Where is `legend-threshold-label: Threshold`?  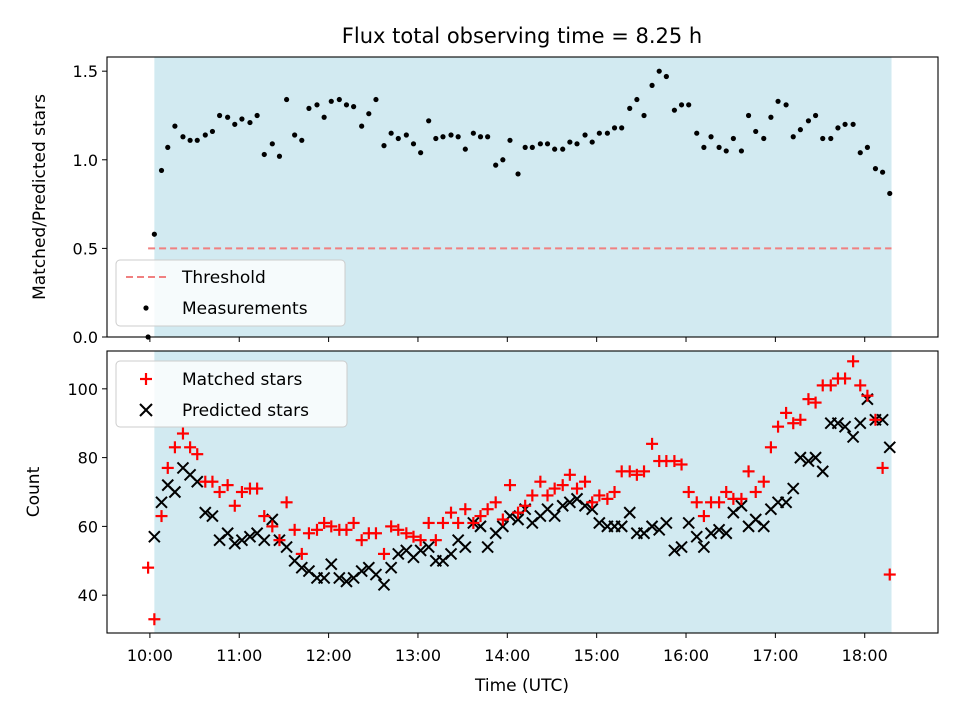
legend-threshold-label: Threshold is located at coordinates (223, 278).